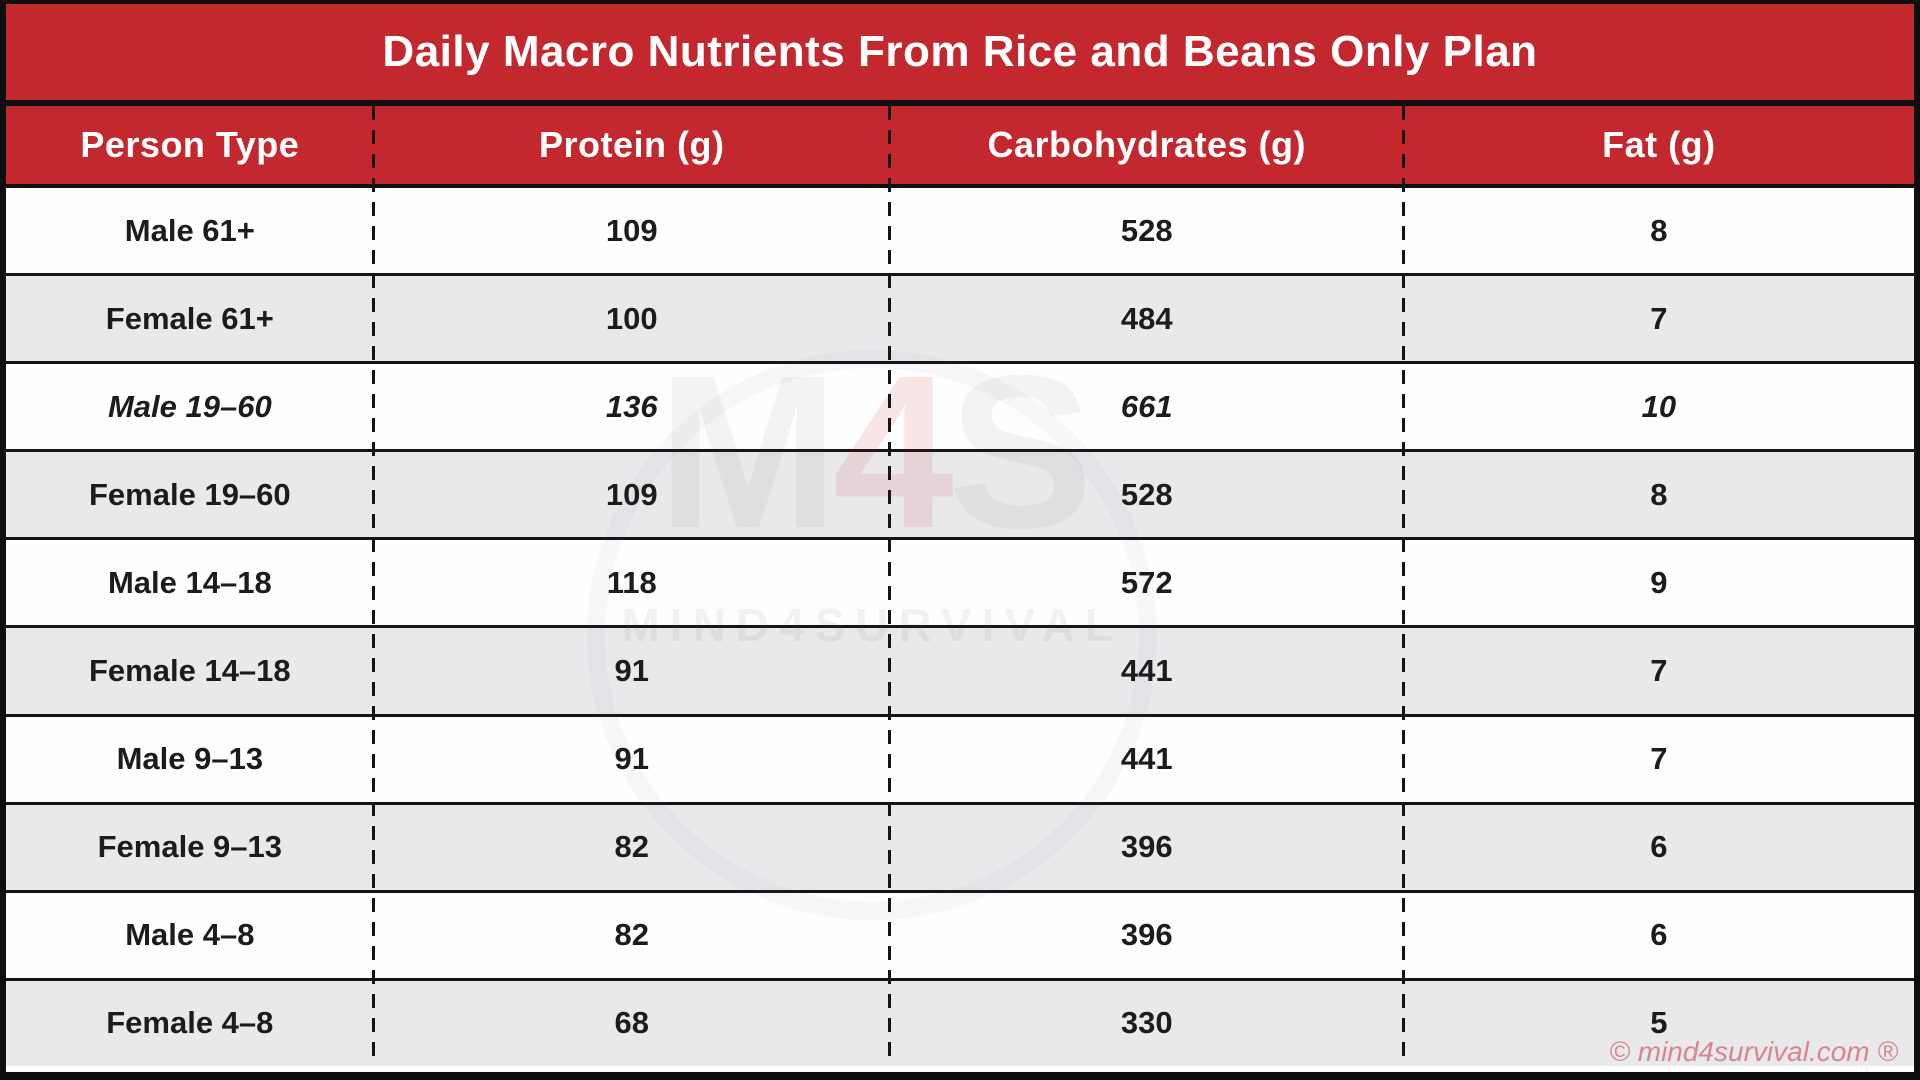  Describe the element at coordinates (960, 317) in the screenshot. I see `table-row: Female 61+ 100 484 7` at that location.